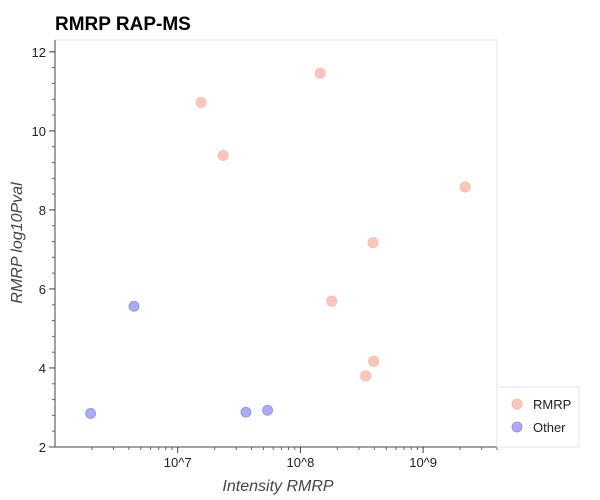 The image size is (600, 500). What do you see at coordinates (44, 247) in the screenshot?
I see `y-axis: 2 4 6 8 10 12` at bounding box center [44, 247].